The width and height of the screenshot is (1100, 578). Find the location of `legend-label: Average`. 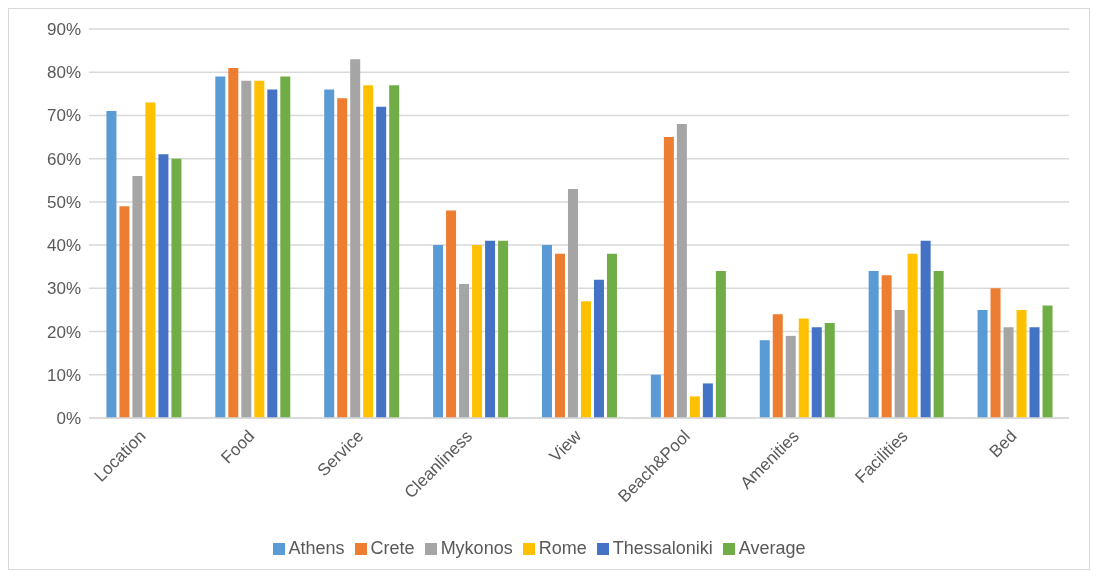

legend-label: Average is located at coordinates (772, 548).